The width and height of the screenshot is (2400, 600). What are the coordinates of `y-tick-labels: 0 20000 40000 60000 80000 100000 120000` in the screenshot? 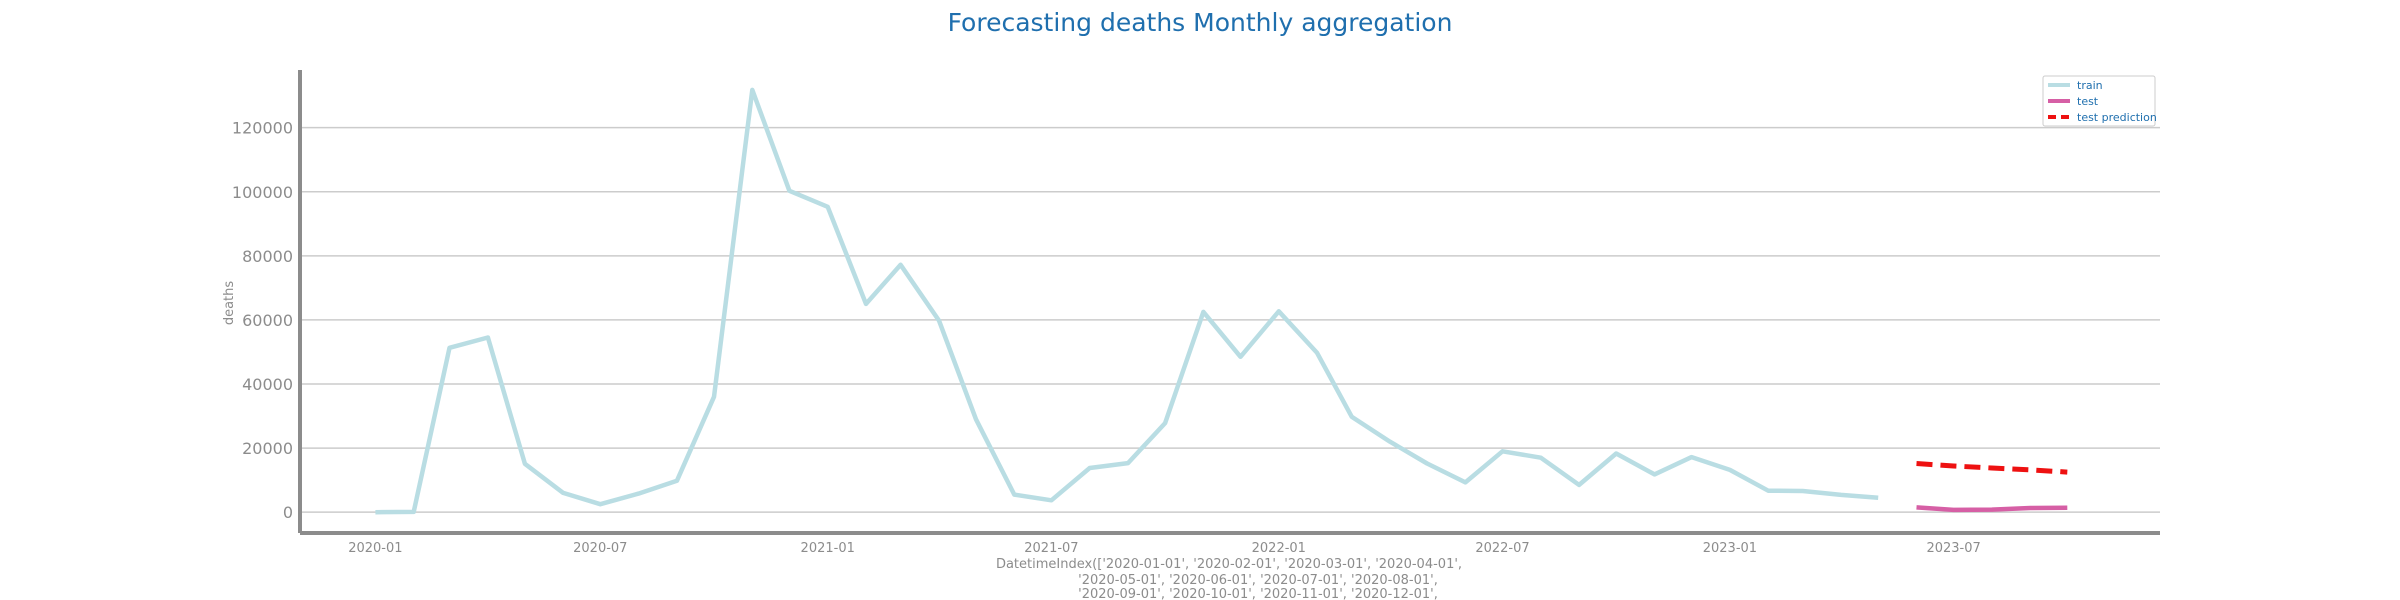 It's located at (262, 320).